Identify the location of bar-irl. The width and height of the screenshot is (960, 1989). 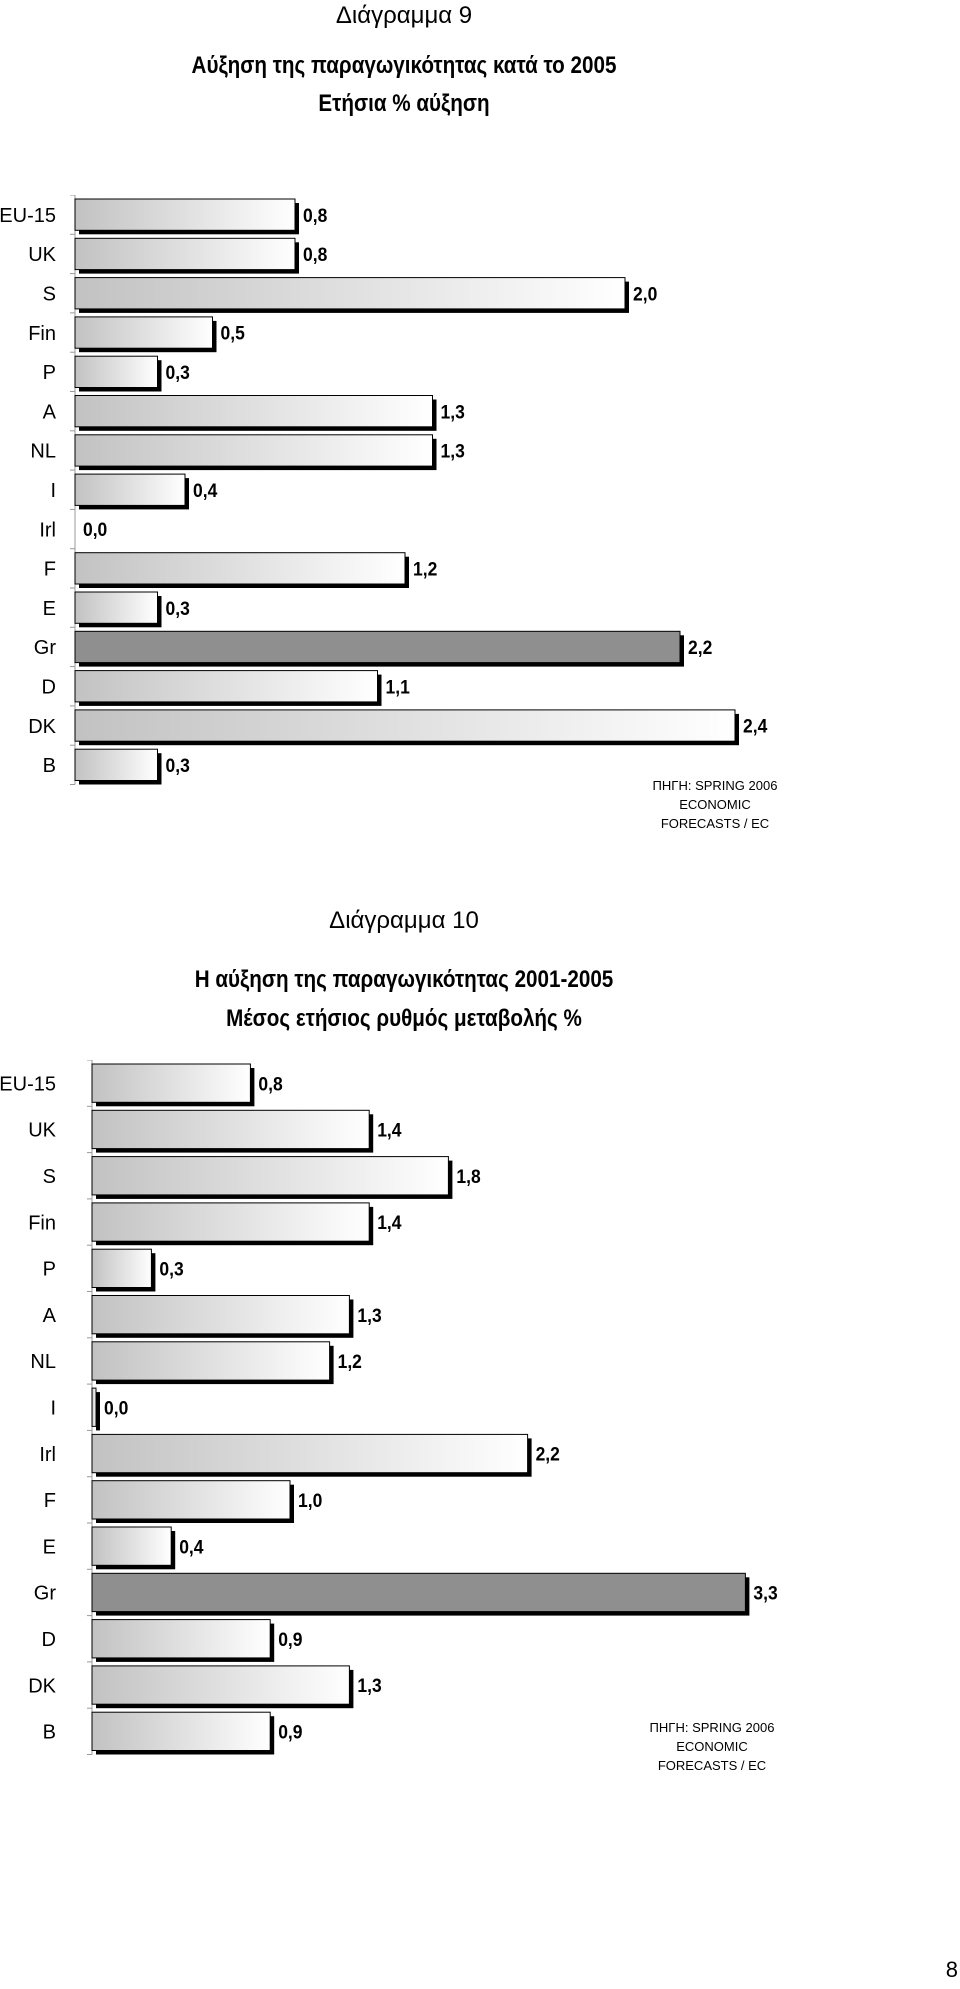
(310, 1453).